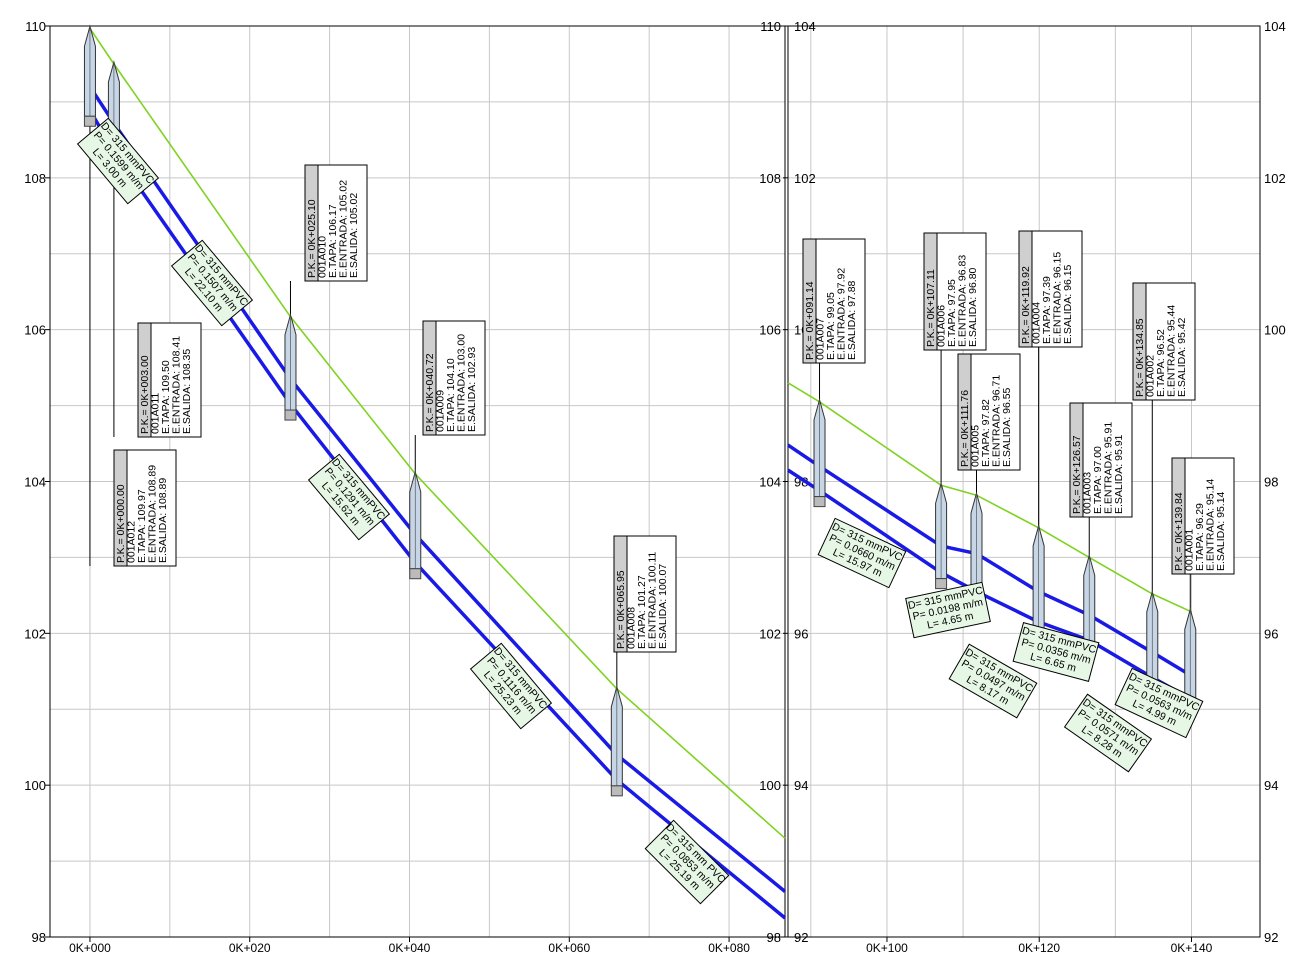 This screenshot has height=955, width=1303. I want to click on manhole-detail-text: E.SALIDA: 96.55, so click(1007, 427).